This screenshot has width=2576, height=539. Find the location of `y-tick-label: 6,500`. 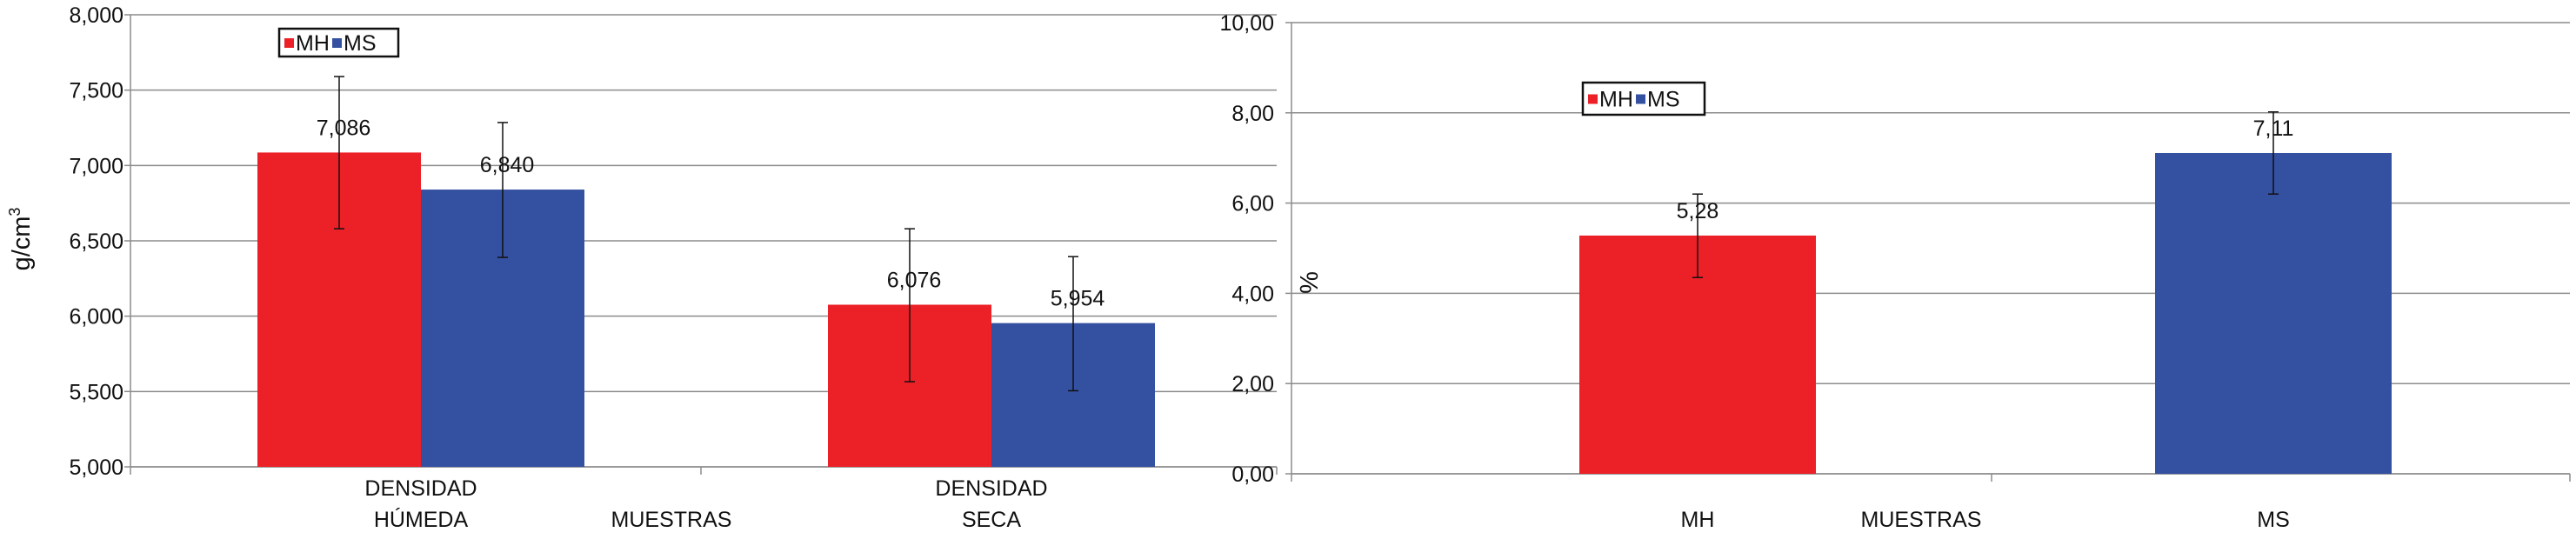

y-tick-label: 6,500 is located at coordinates (96, 242).